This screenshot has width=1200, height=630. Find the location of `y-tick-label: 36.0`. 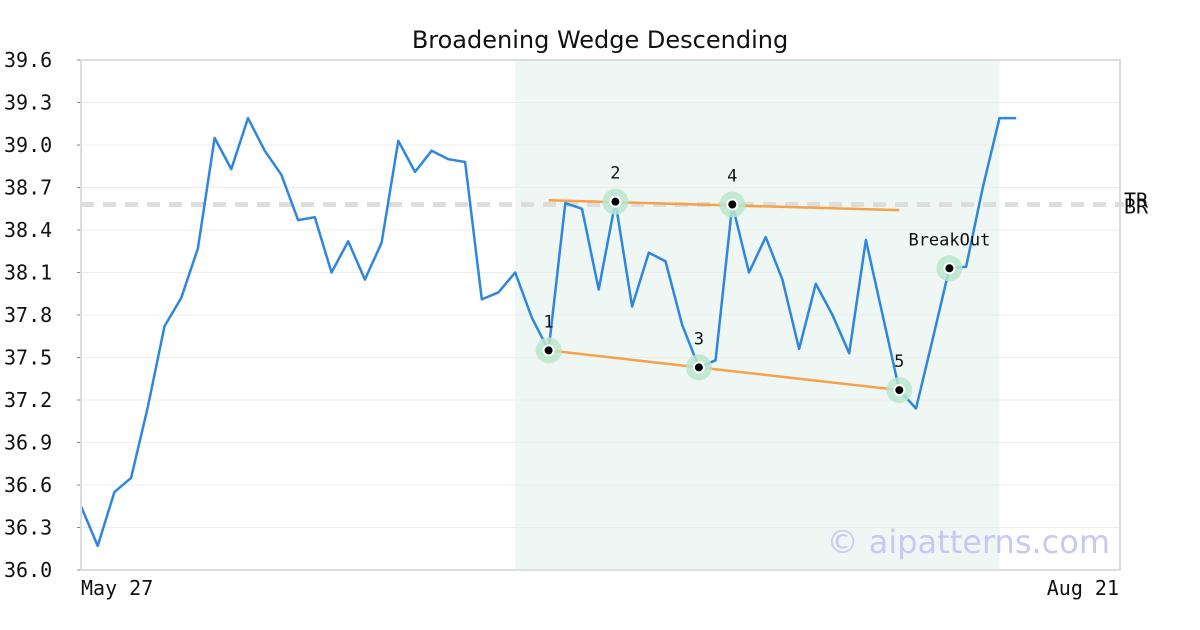

y-tick-label: 36.0 is located at coordinates (28, 570).